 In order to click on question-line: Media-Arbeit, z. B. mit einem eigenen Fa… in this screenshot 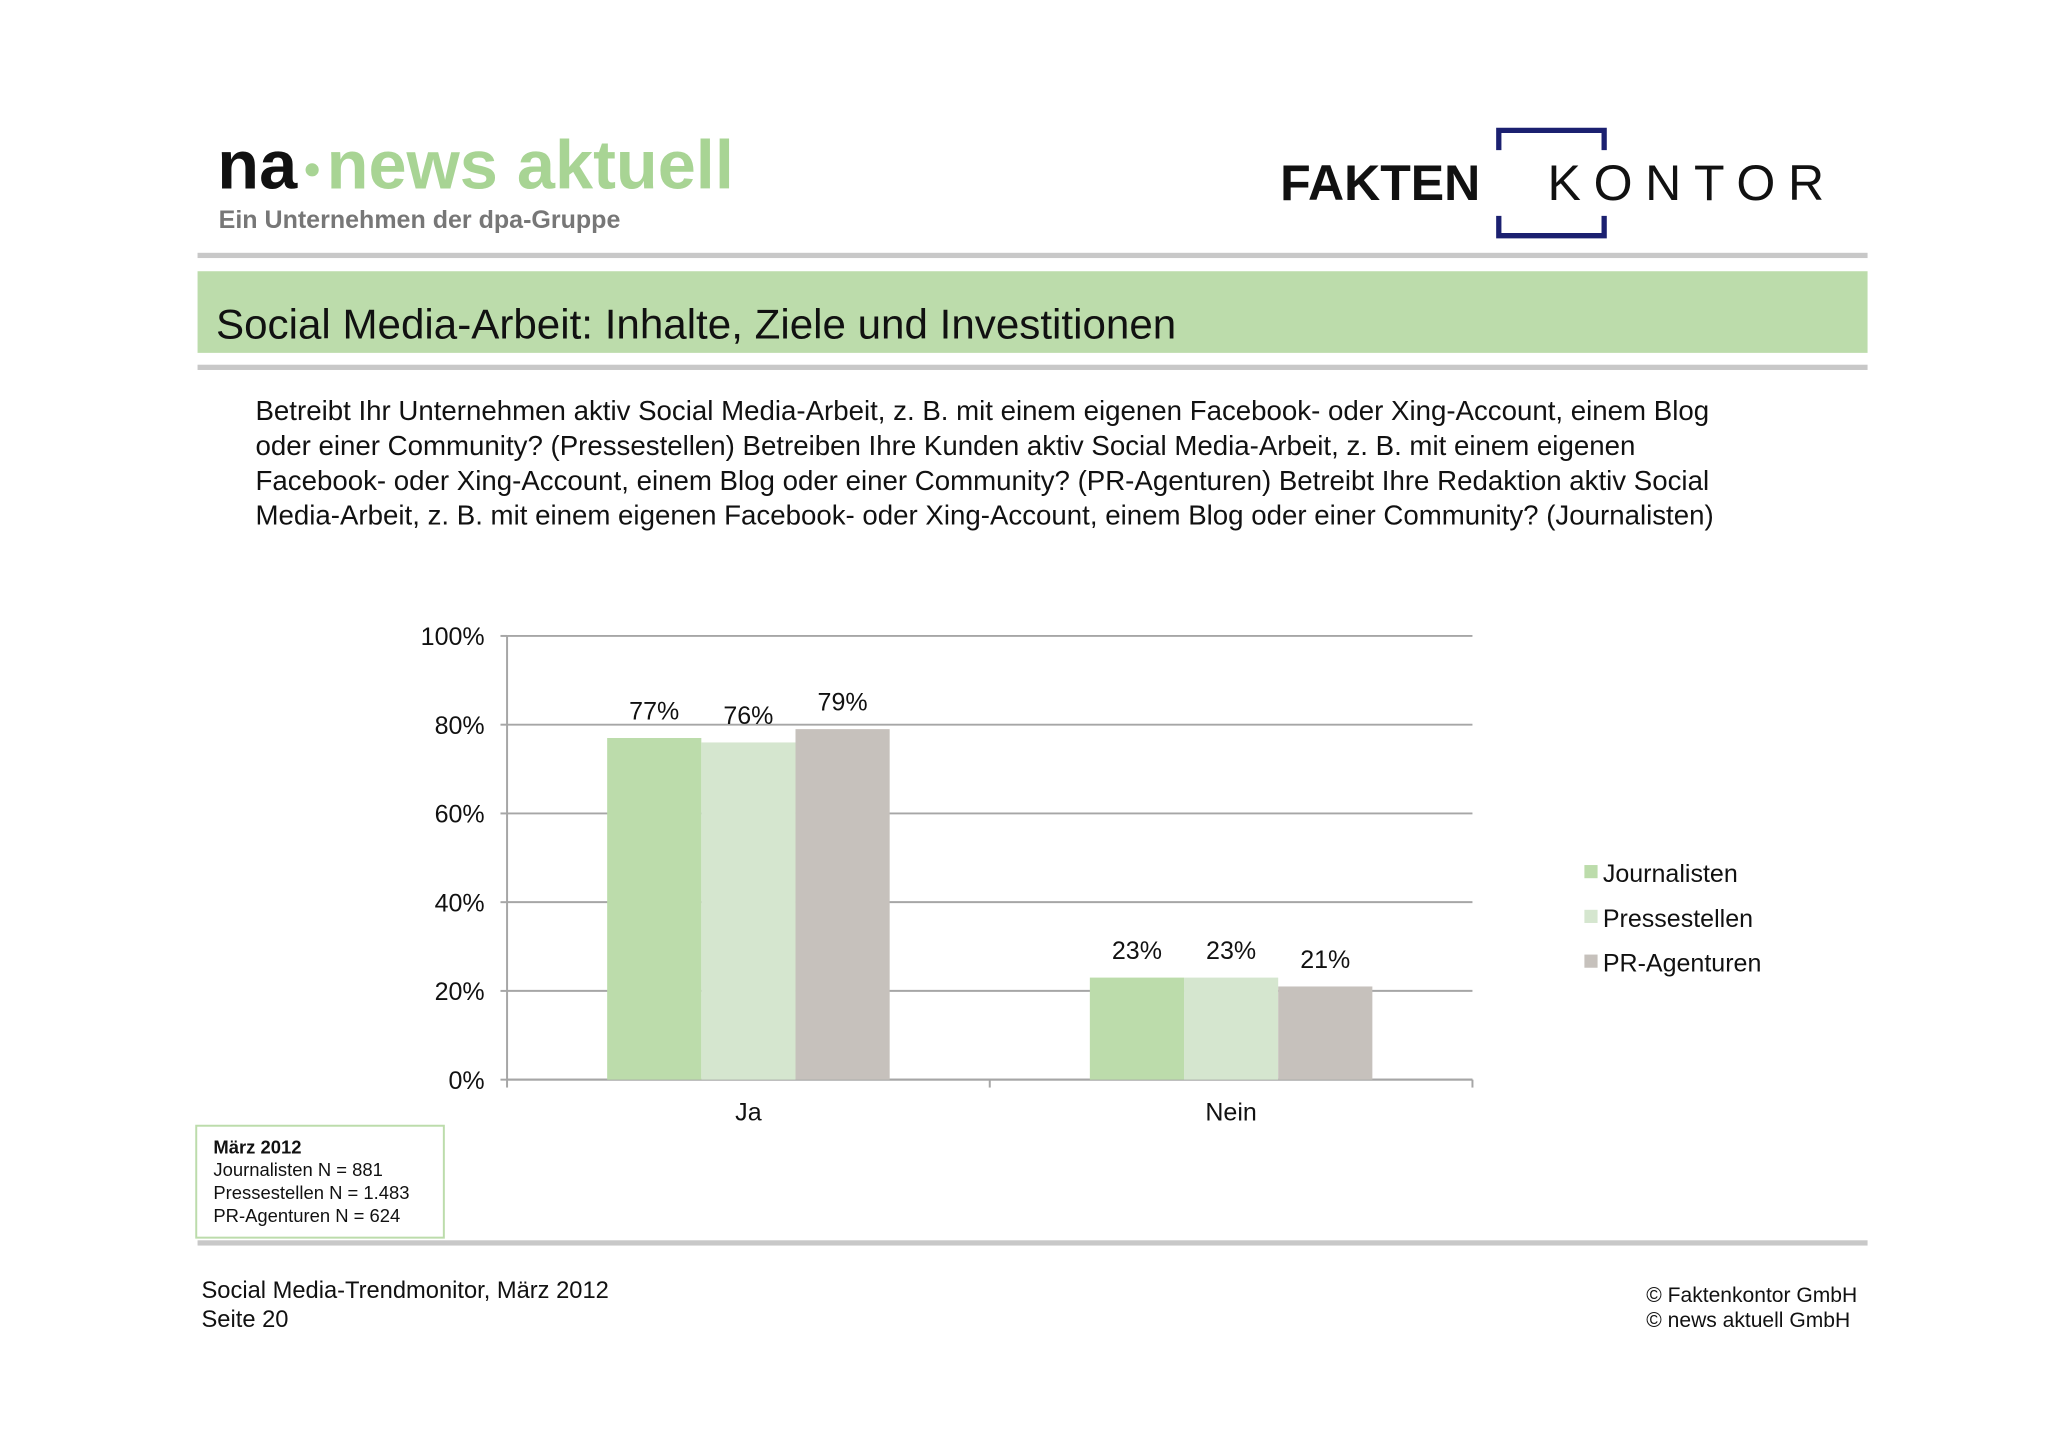, I will do `click(985, 515)`.